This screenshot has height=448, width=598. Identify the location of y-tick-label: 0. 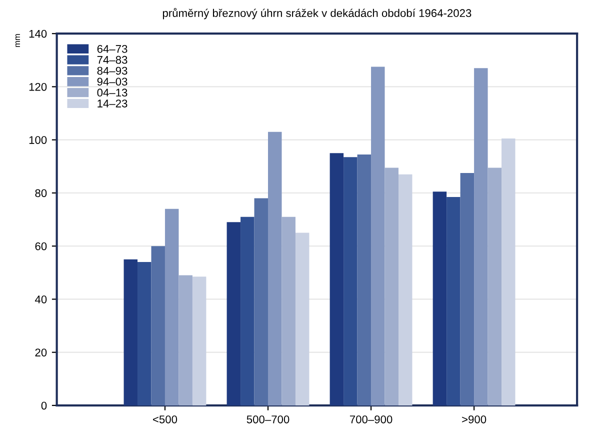
(44, 406).